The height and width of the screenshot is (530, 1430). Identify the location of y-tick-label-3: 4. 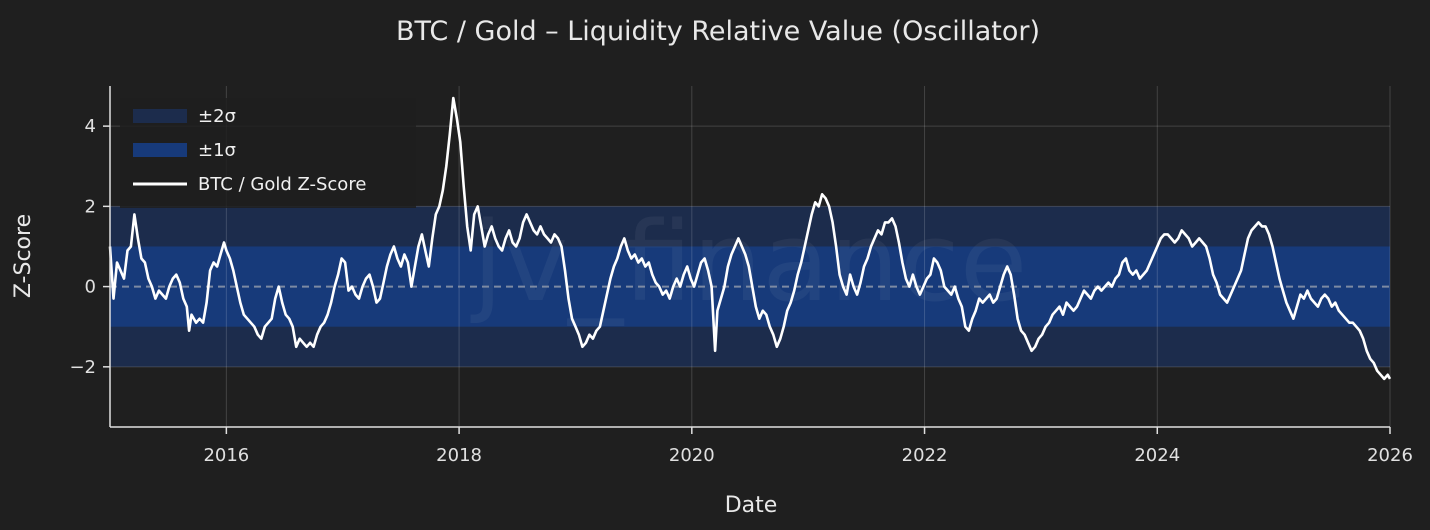
(90, 126).